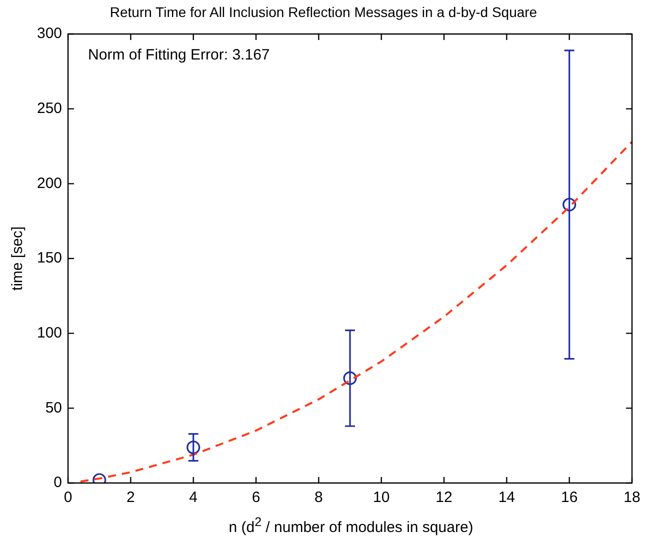  Describe the element at coordinates (130, 497) in the screenshot. I see `x-tick-label: 2` at that location.